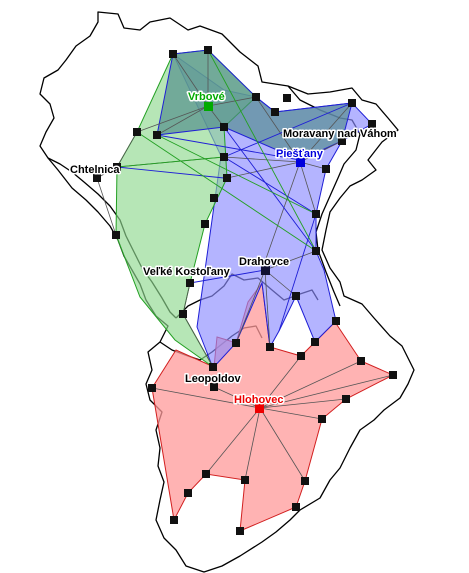 This screenshot has height=573, width=469. I want to click on vrbove-piestany-overlap, so click(254, 105).